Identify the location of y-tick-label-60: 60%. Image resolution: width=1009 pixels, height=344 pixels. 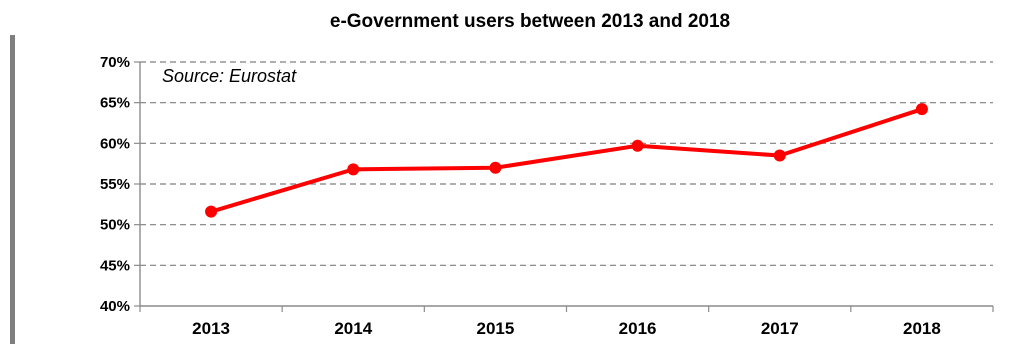
(115, 143).